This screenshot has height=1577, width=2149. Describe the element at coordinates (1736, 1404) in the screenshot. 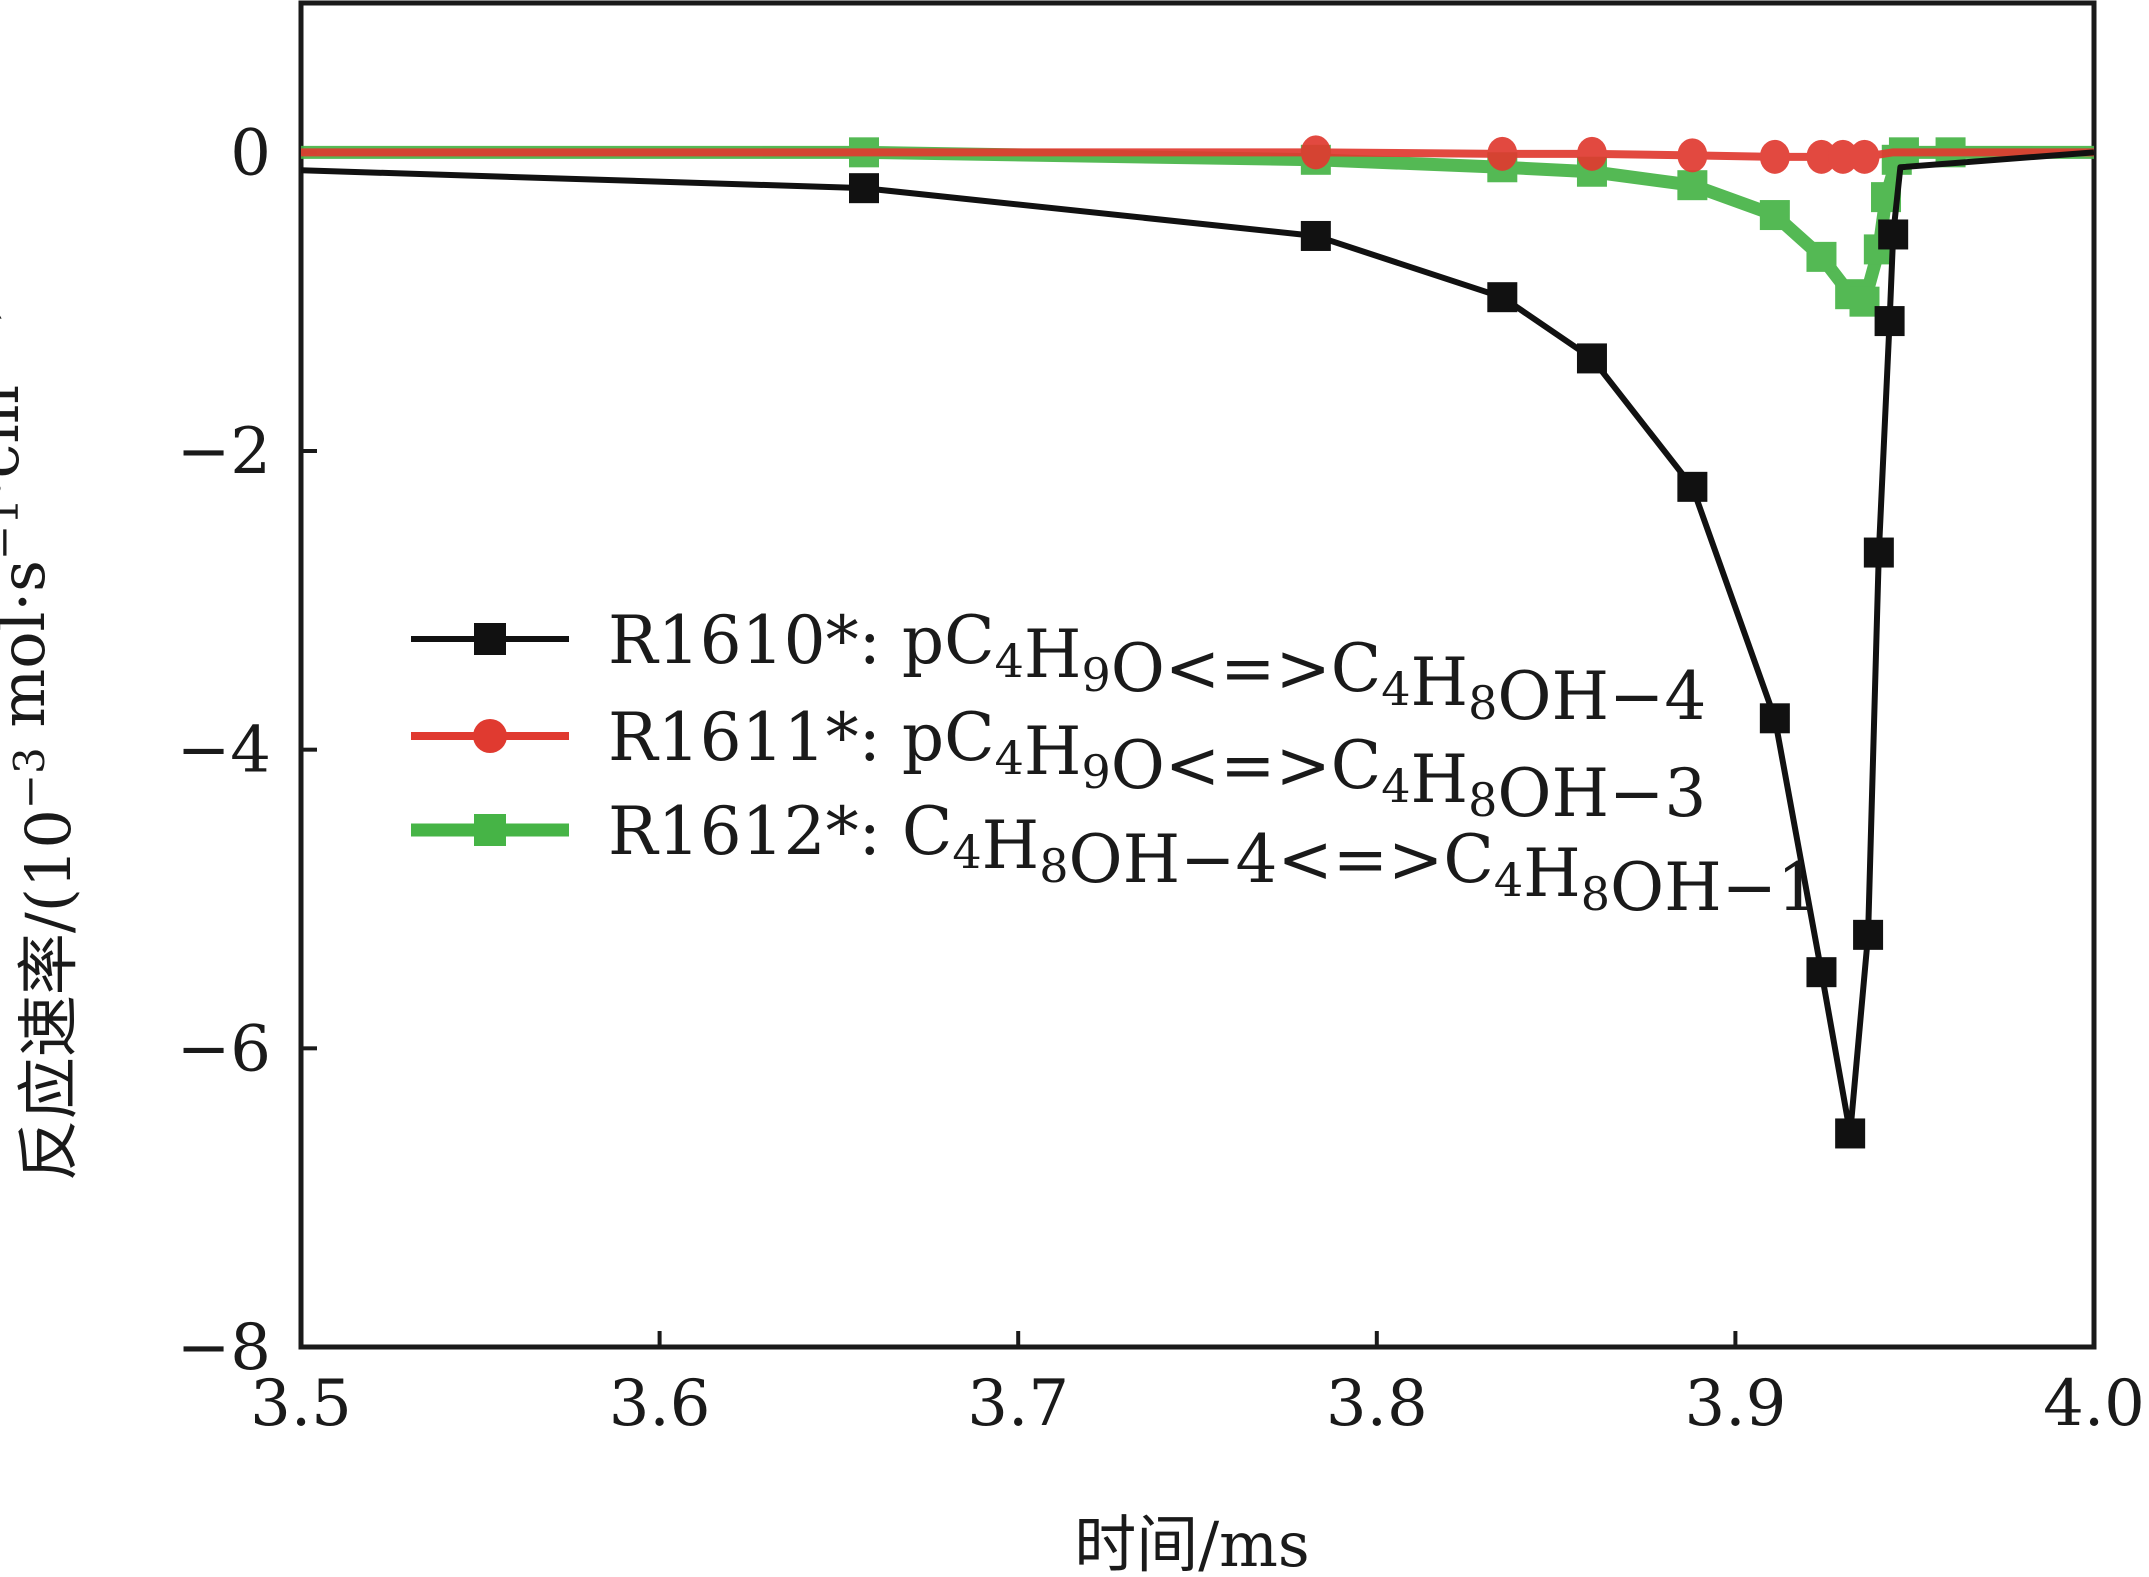

I see `x-tick-label: 3.9` at that location.